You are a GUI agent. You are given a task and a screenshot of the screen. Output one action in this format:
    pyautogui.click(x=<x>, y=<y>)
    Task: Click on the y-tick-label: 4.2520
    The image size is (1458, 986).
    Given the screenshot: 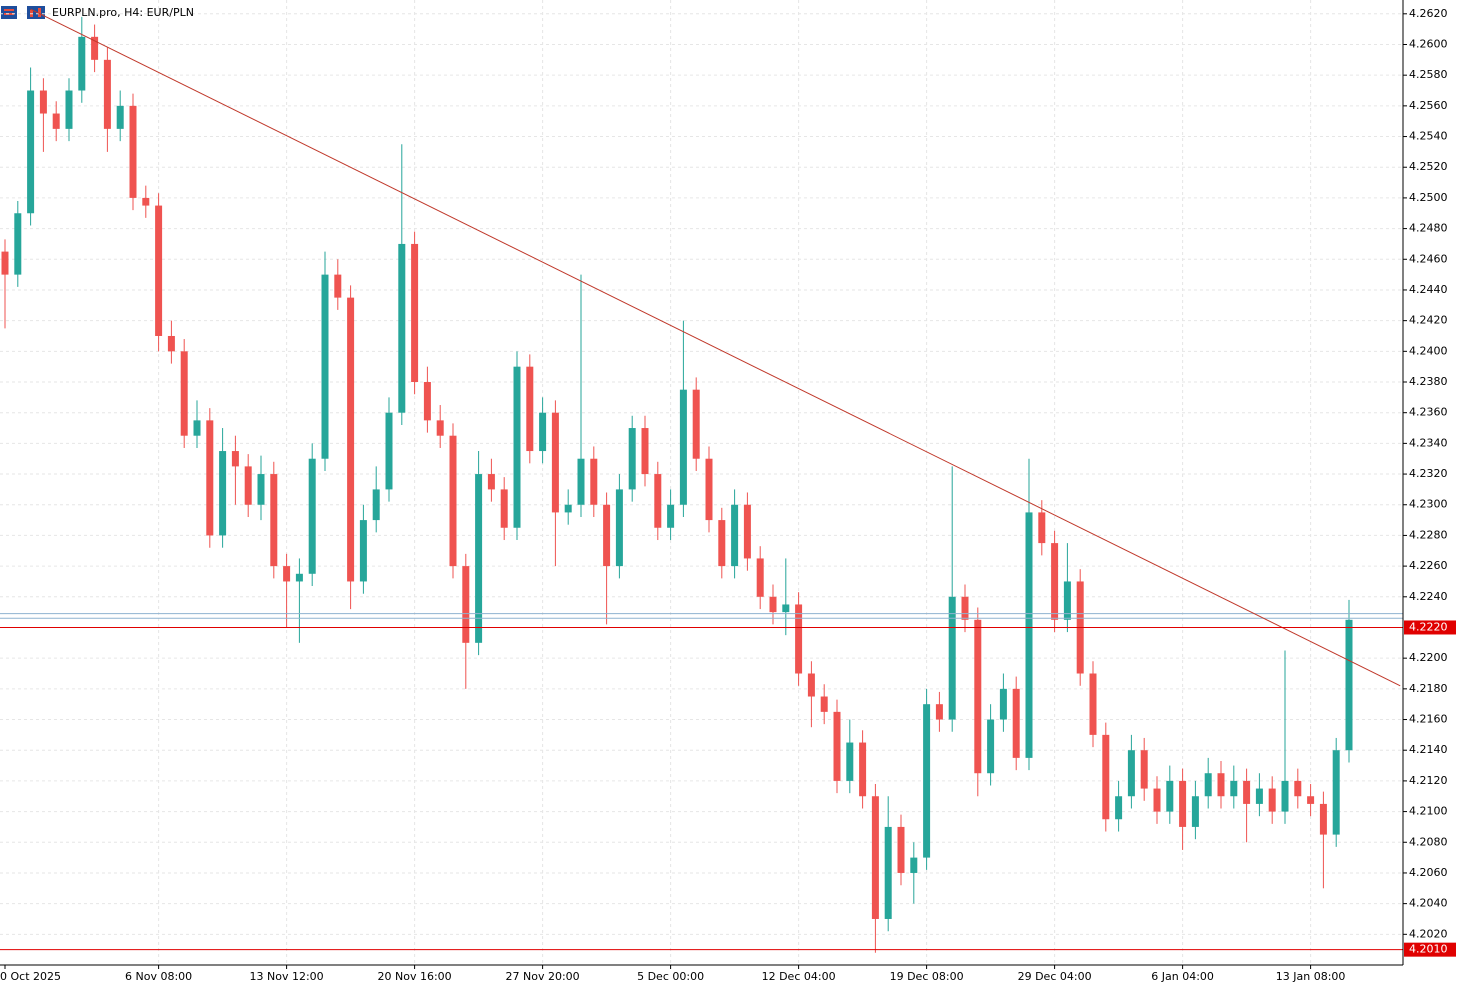 What is the action you would take?
    pyautogui.click(x=1428, y=166)
    